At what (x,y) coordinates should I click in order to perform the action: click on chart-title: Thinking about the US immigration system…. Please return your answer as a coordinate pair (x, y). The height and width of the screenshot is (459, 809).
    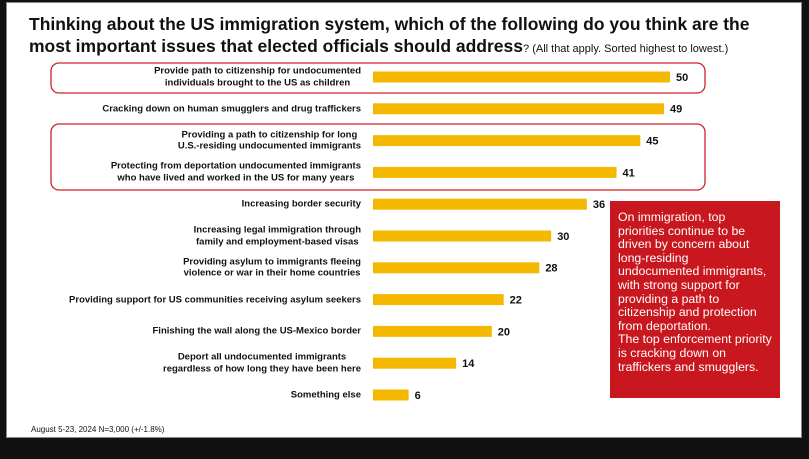
    Looking at the image, I should click on (409, 36).